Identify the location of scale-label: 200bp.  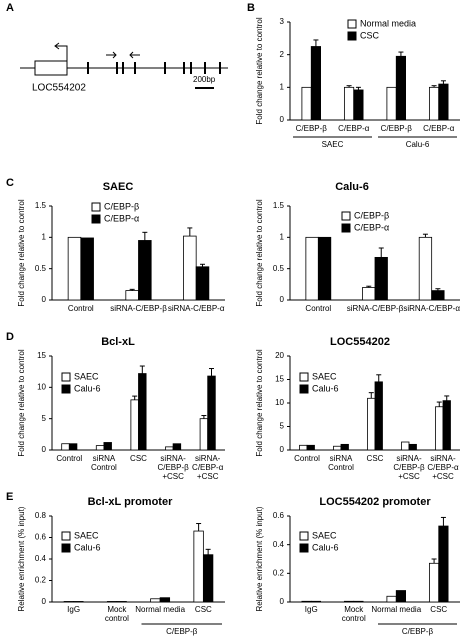
(204, 79).